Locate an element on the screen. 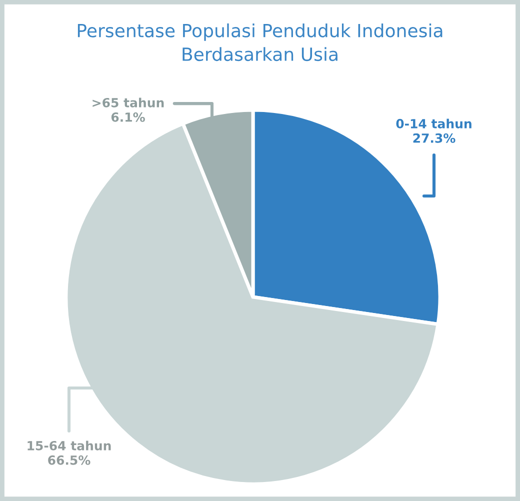 This screenshot has height=501, width=520. data-label: 66.5% is located at coordinates (69, 460).